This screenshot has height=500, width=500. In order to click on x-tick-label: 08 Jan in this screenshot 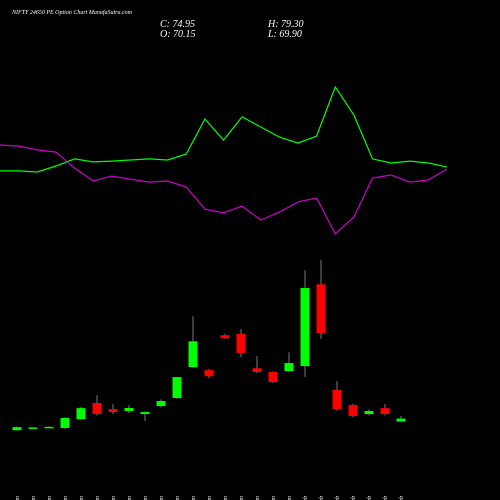, I will do `click(66, 498)`.